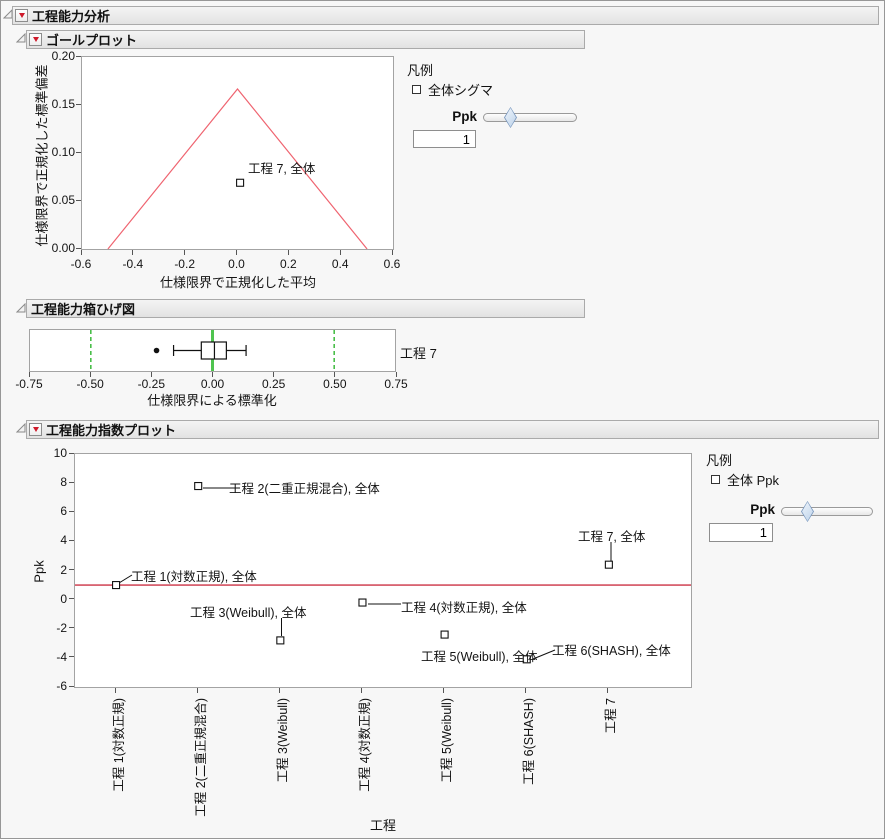 The width and height of the screenshot is (885, 839). What do you see at coordinates (200, 757) in the screenshot?
I see `category-label: 工程 2(二重正規混合)` at bounding box center [200, 757].